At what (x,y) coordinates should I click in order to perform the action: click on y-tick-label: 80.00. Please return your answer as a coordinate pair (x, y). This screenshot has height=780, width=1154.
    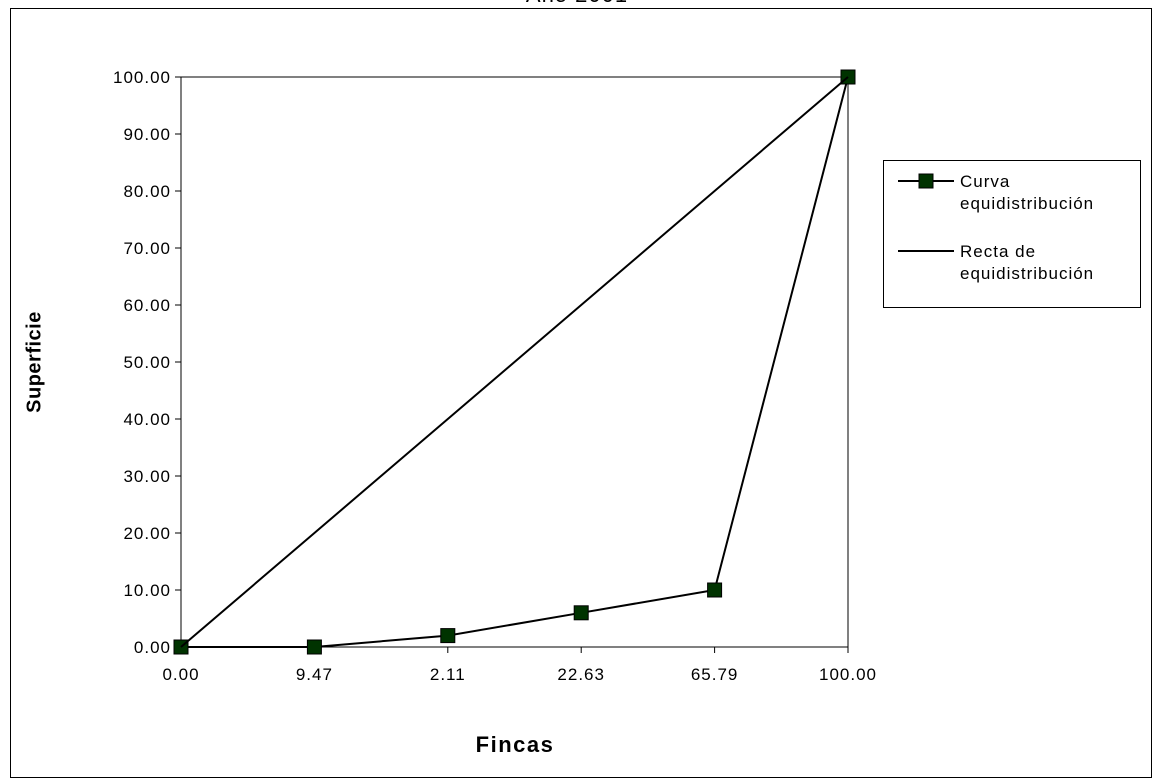
    Looking at the image, I should click on (147, 191).